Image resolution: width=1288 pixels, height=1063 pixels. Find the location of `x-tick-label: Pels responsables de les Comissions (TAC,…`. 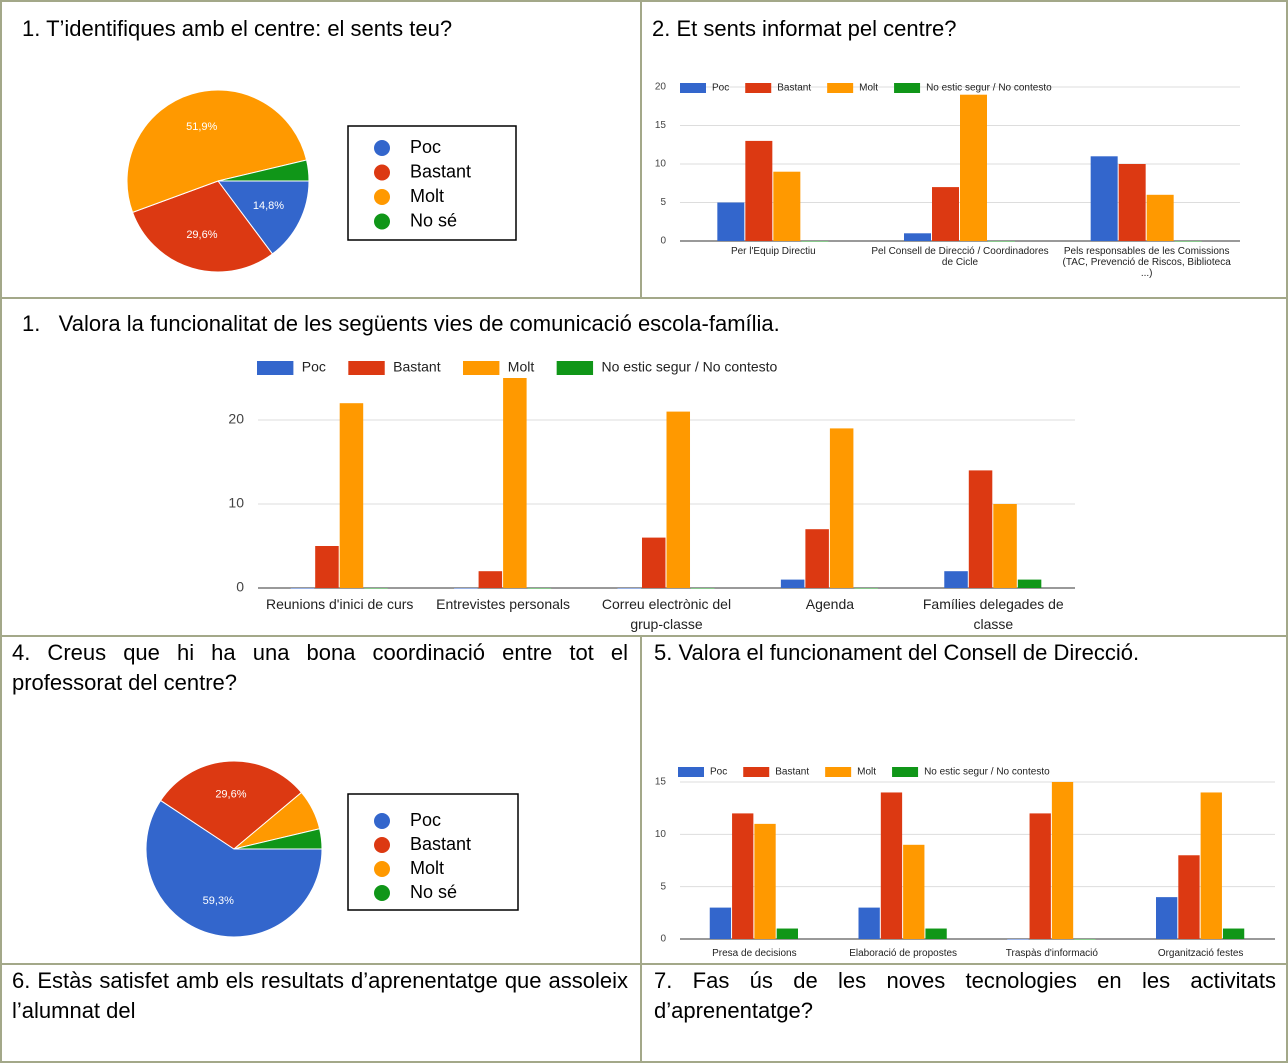

x-tick-label: Pels responsables de les Comissions (TAC,… is located at coordinates (1147, 262).